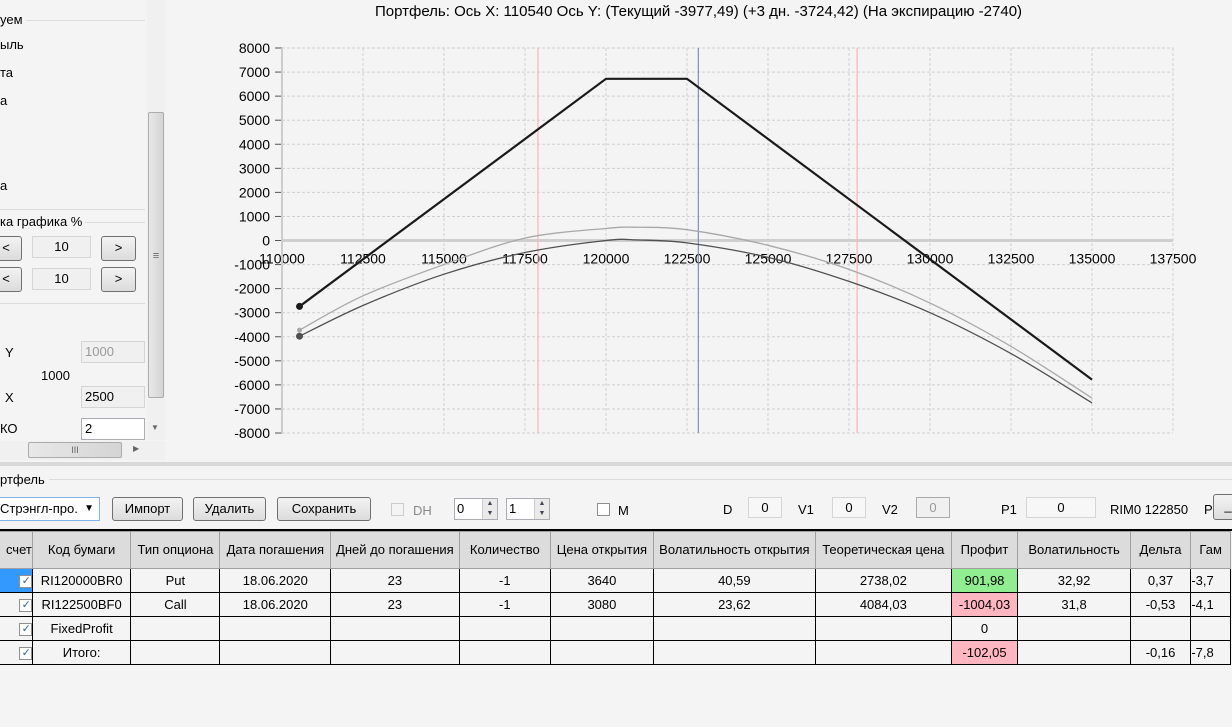 The height and width of the screenshot is (727, 1232). Describe the element at coordinates (1074, 550) in the screenshot. I see `column-header: Волатильность` at that location.